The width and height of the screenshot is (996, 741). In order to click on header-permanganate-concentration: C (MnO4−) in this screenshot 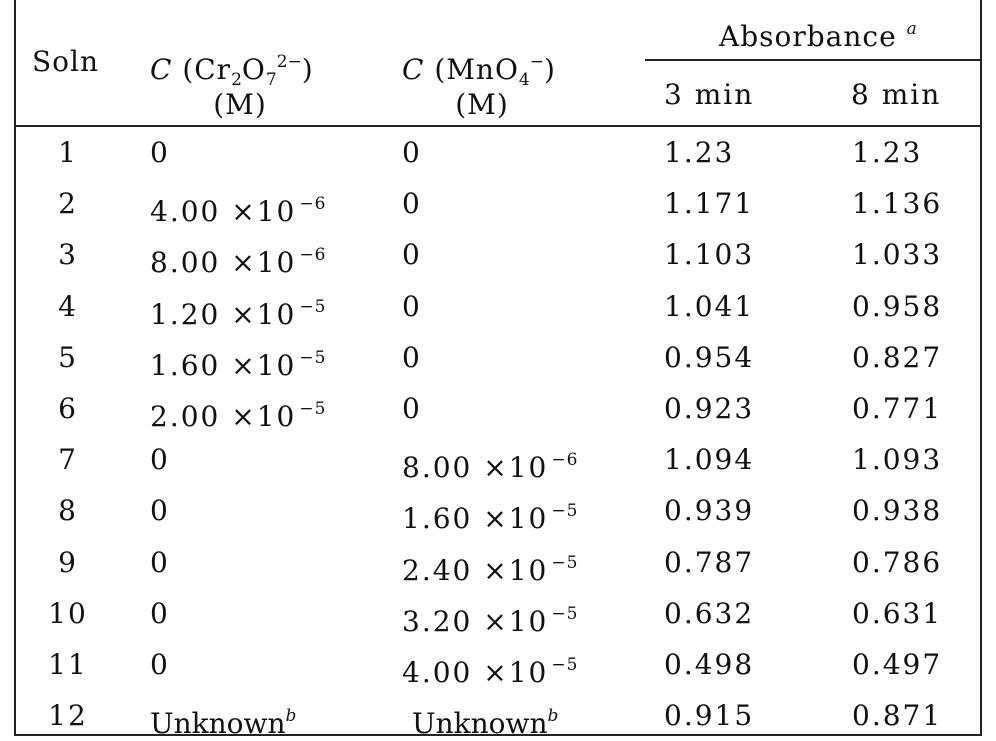, I will do `click(479, 71)`.